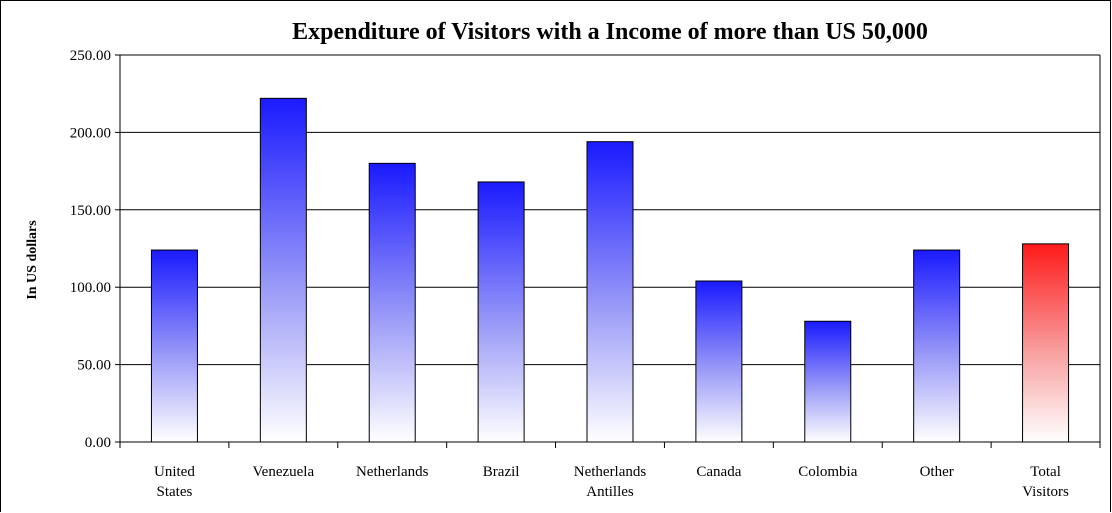 This screenshot has width=1112, height=513. What do you see at coordinates (90, 133) in the screenshot?
I see `y-tick-label: 200.00` at bounding box center [90, 133].